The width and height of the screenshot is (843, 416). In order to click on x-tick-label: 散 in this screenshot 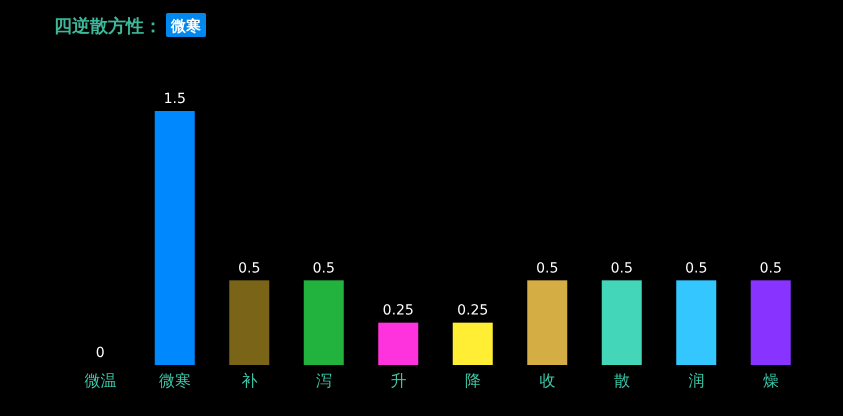, I will do `click(622, 380)`.